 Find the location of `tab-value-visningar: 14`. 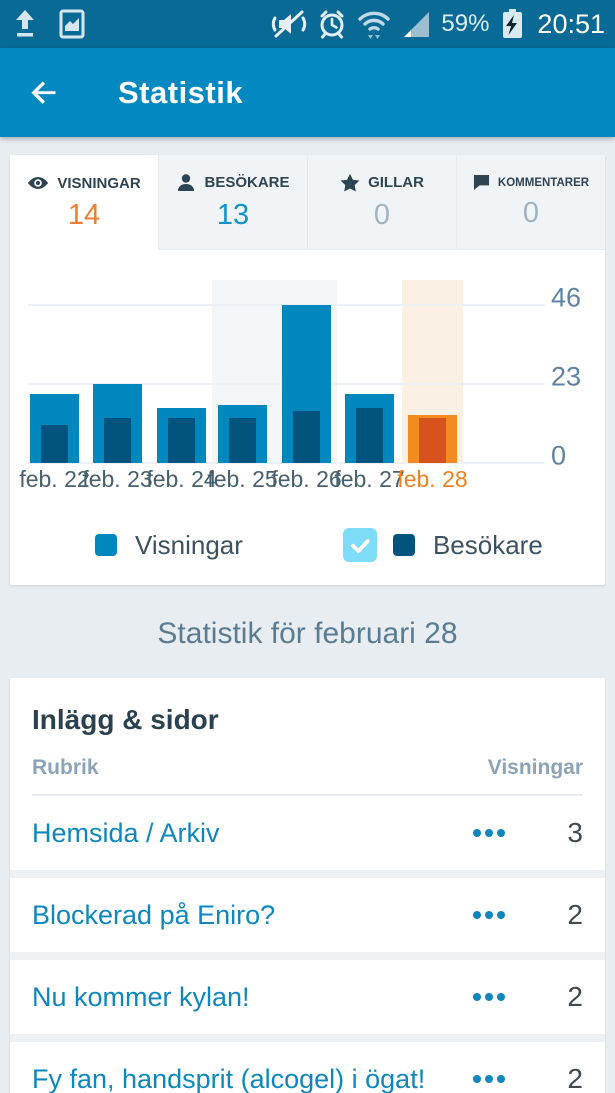

tab-value-visningar: 14 is located at coordinates (84, 215).